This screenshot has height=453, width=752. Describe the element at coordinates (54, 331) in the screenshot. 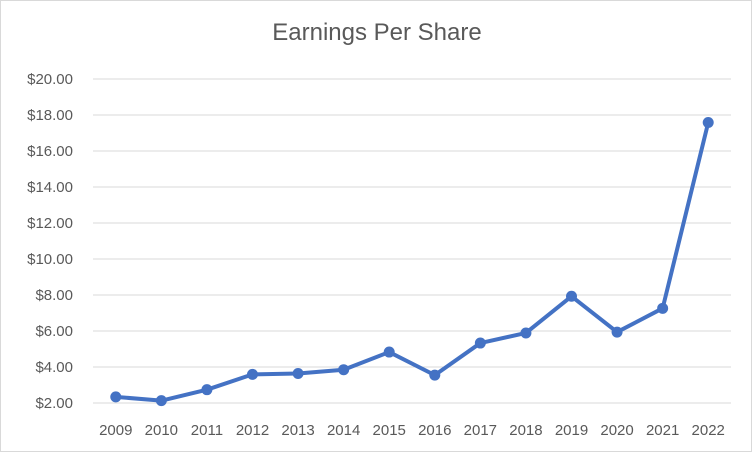

I see `y-tick-label: $6.00` at that location.